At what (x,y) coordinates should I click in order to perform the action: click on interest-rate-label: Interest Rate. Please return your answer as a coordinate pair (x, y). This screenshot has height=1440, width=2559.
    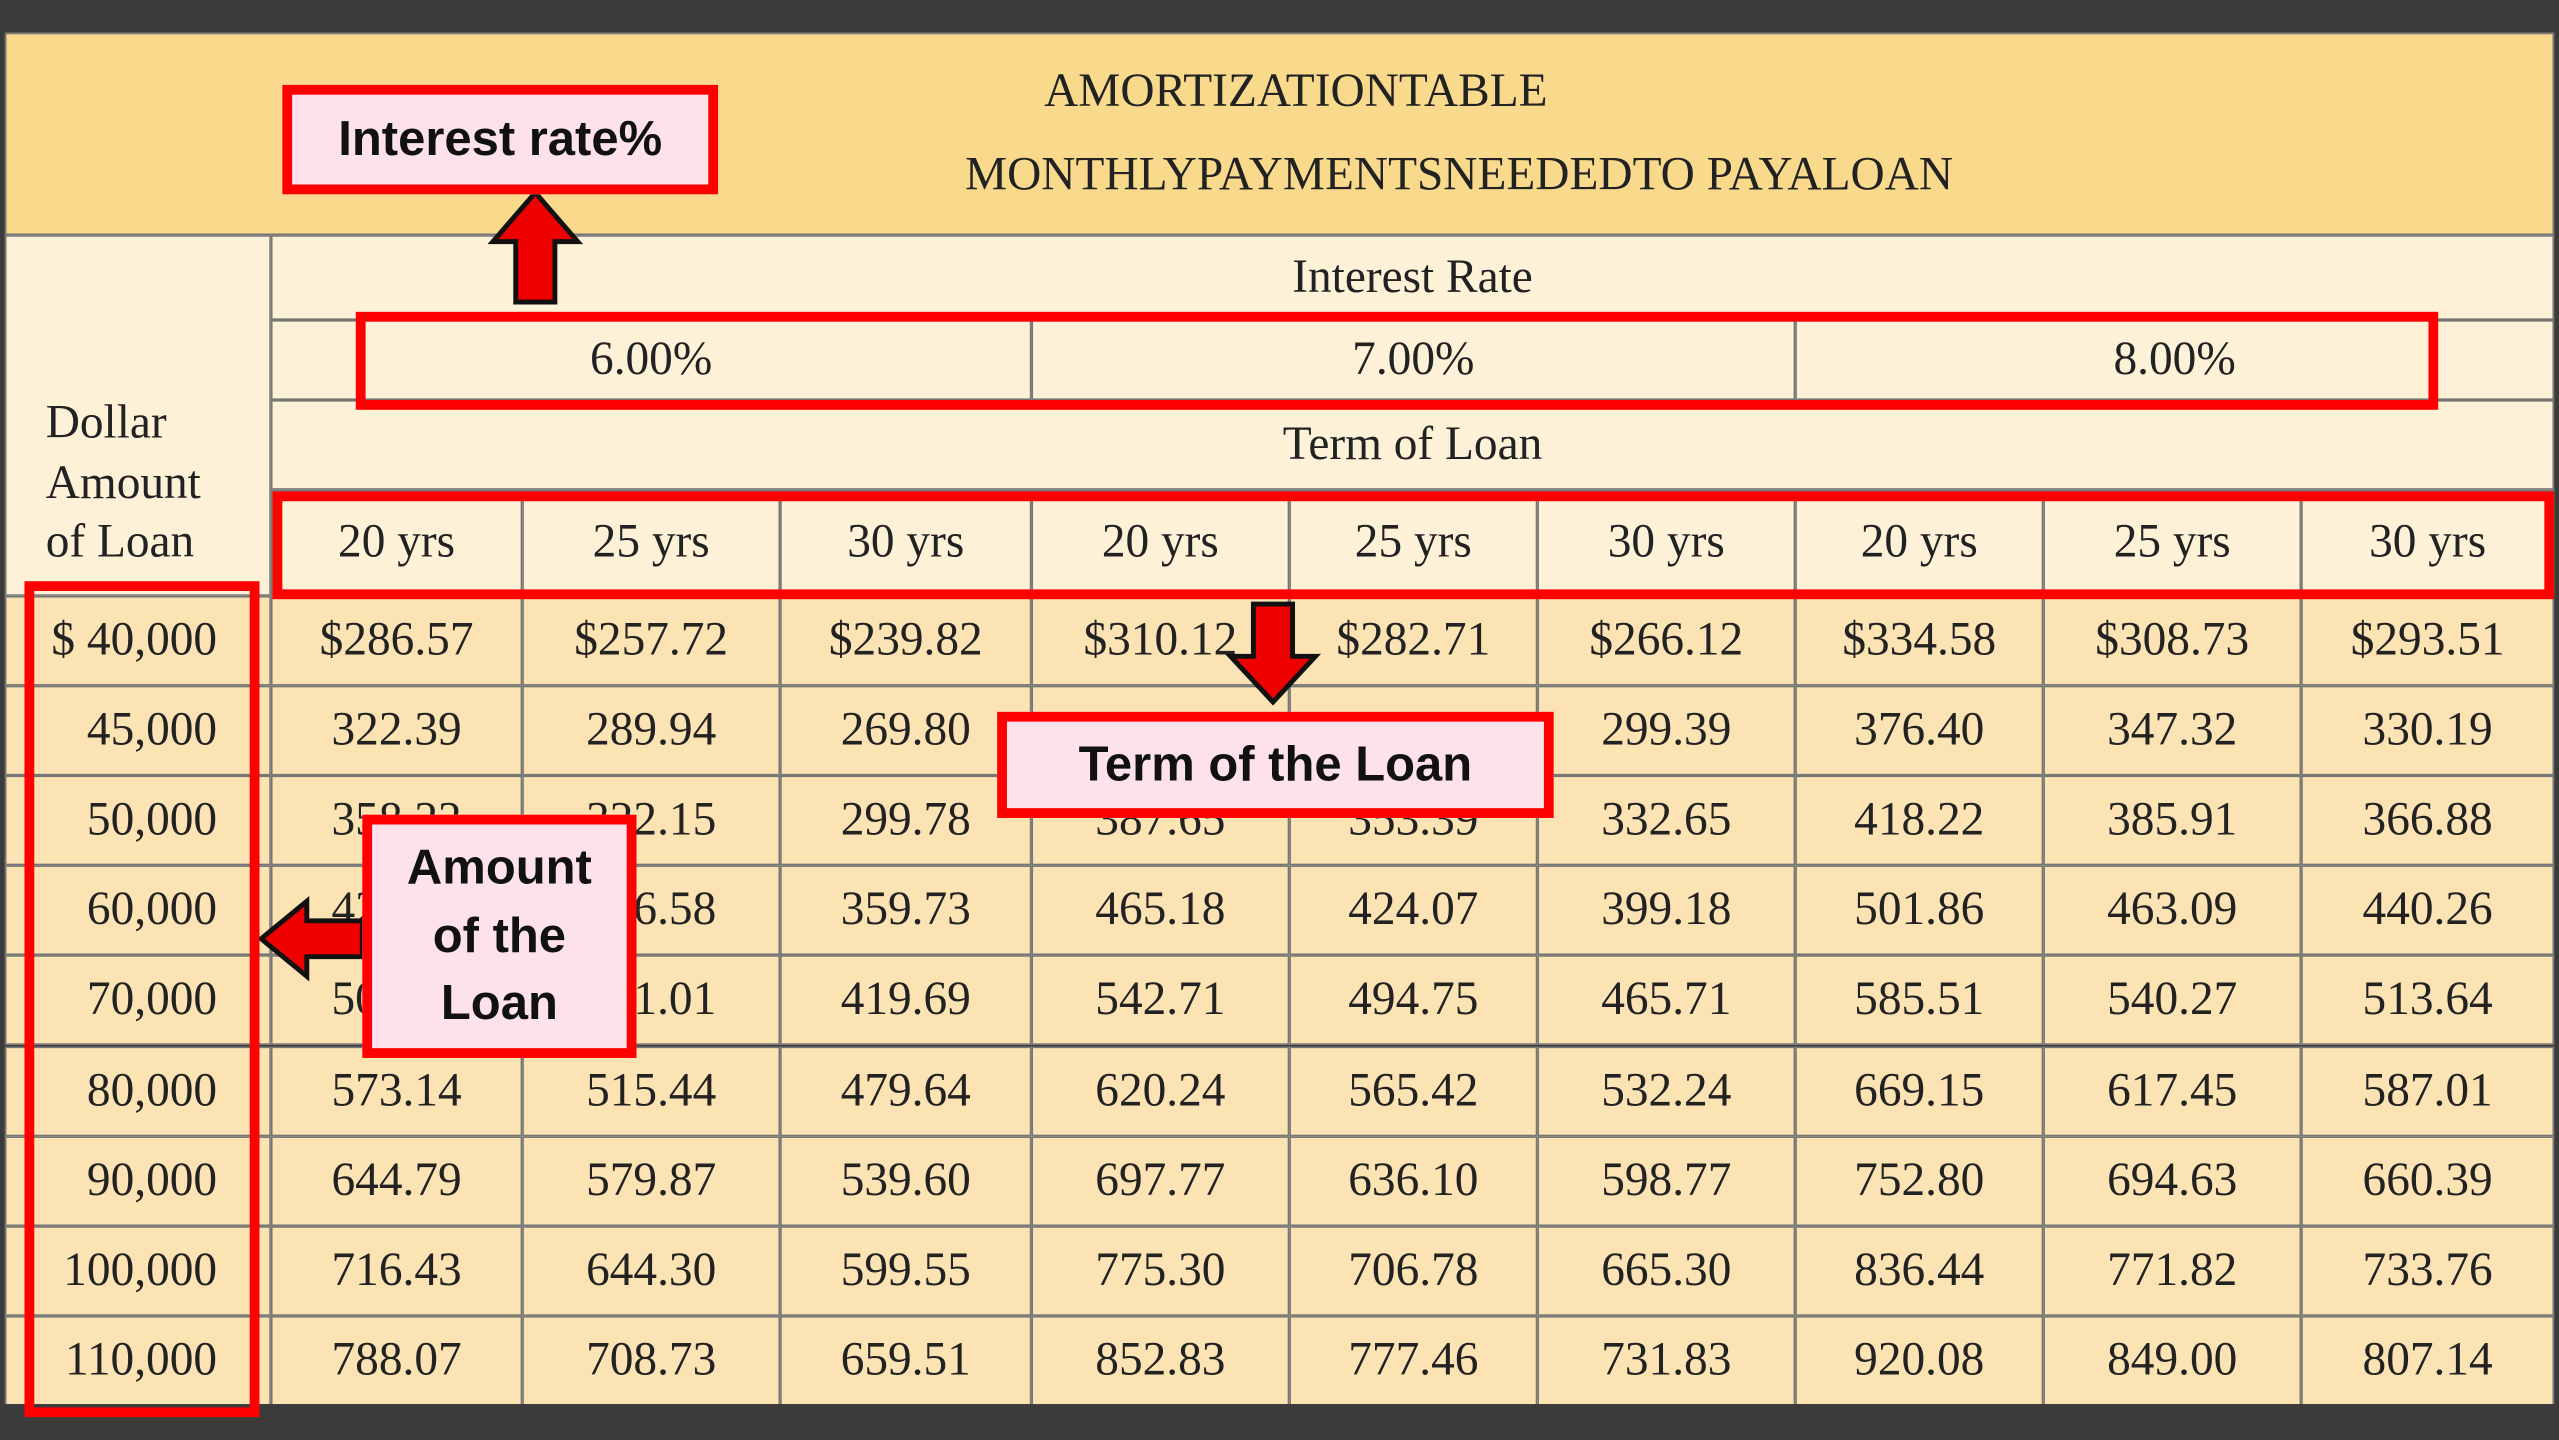
    Looking at the image, I should click on (1412, 277).